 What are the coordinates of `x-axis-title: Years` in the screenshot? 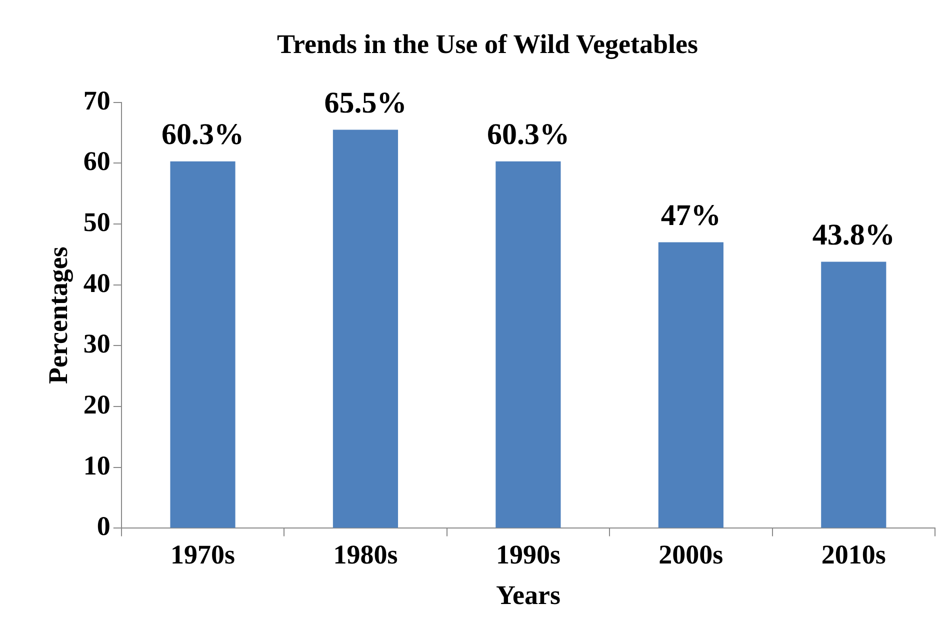 It's located at (528, 595).